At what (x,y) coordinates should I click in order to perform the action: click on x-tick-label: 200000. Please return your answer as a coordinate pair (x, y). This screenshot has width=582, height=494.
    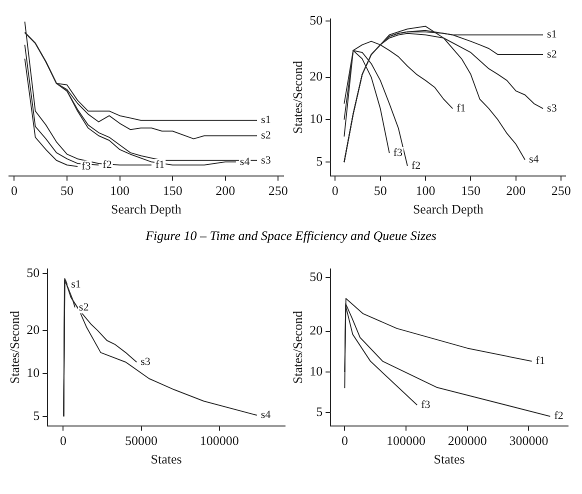
    Looking at the image, I should click on (467, 440).